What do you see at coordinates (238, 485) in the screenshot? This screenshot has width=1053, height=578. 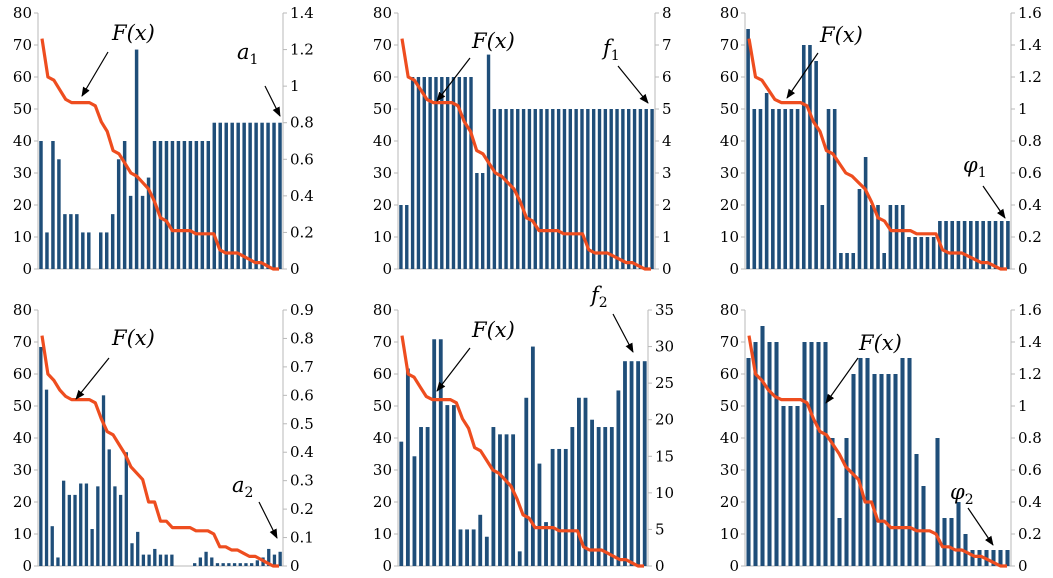 I see `bar-series-label-base: a` at bounding box center [238, 485].